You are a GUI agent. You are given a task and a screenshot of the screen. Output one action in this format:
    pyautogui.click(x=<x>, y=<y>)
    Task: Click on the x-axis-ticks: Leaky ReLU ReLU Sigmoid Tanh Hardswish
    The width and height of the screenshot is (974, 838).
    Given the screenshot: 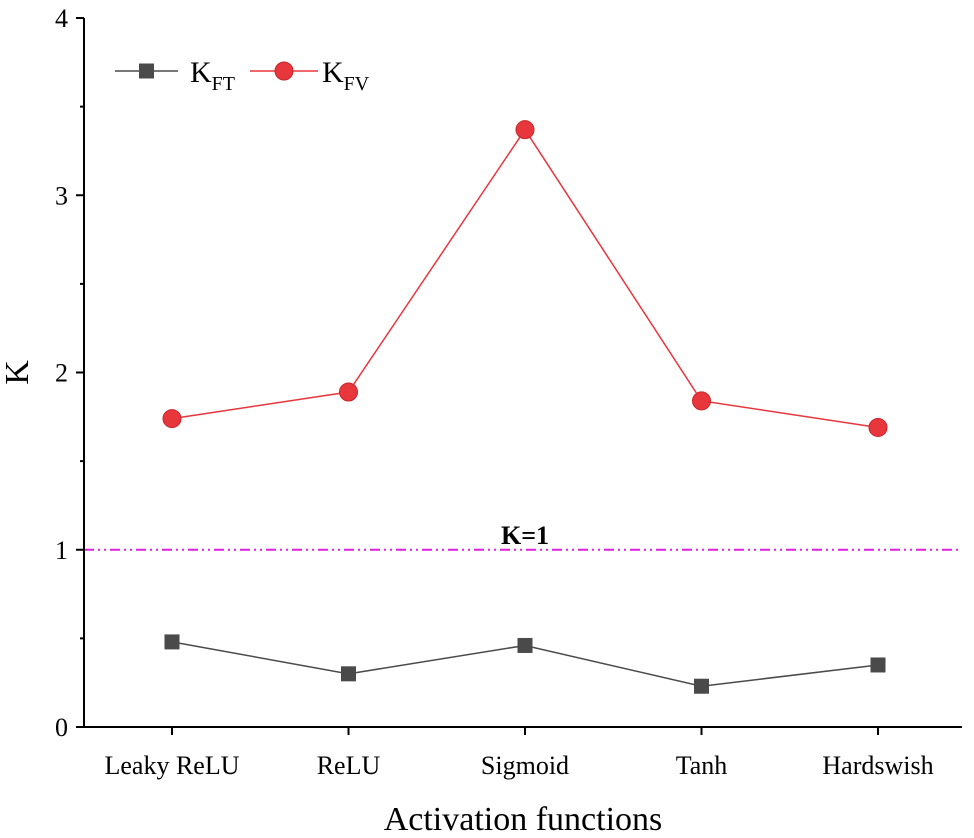 What is the action you would take?
    pyautogui.click(x=519, y=753)
    